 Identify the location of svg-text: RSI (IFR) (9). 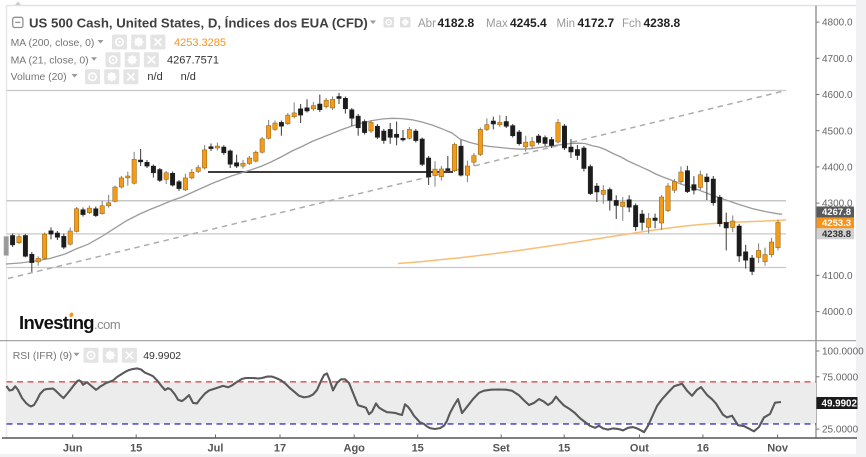
(42, 356).